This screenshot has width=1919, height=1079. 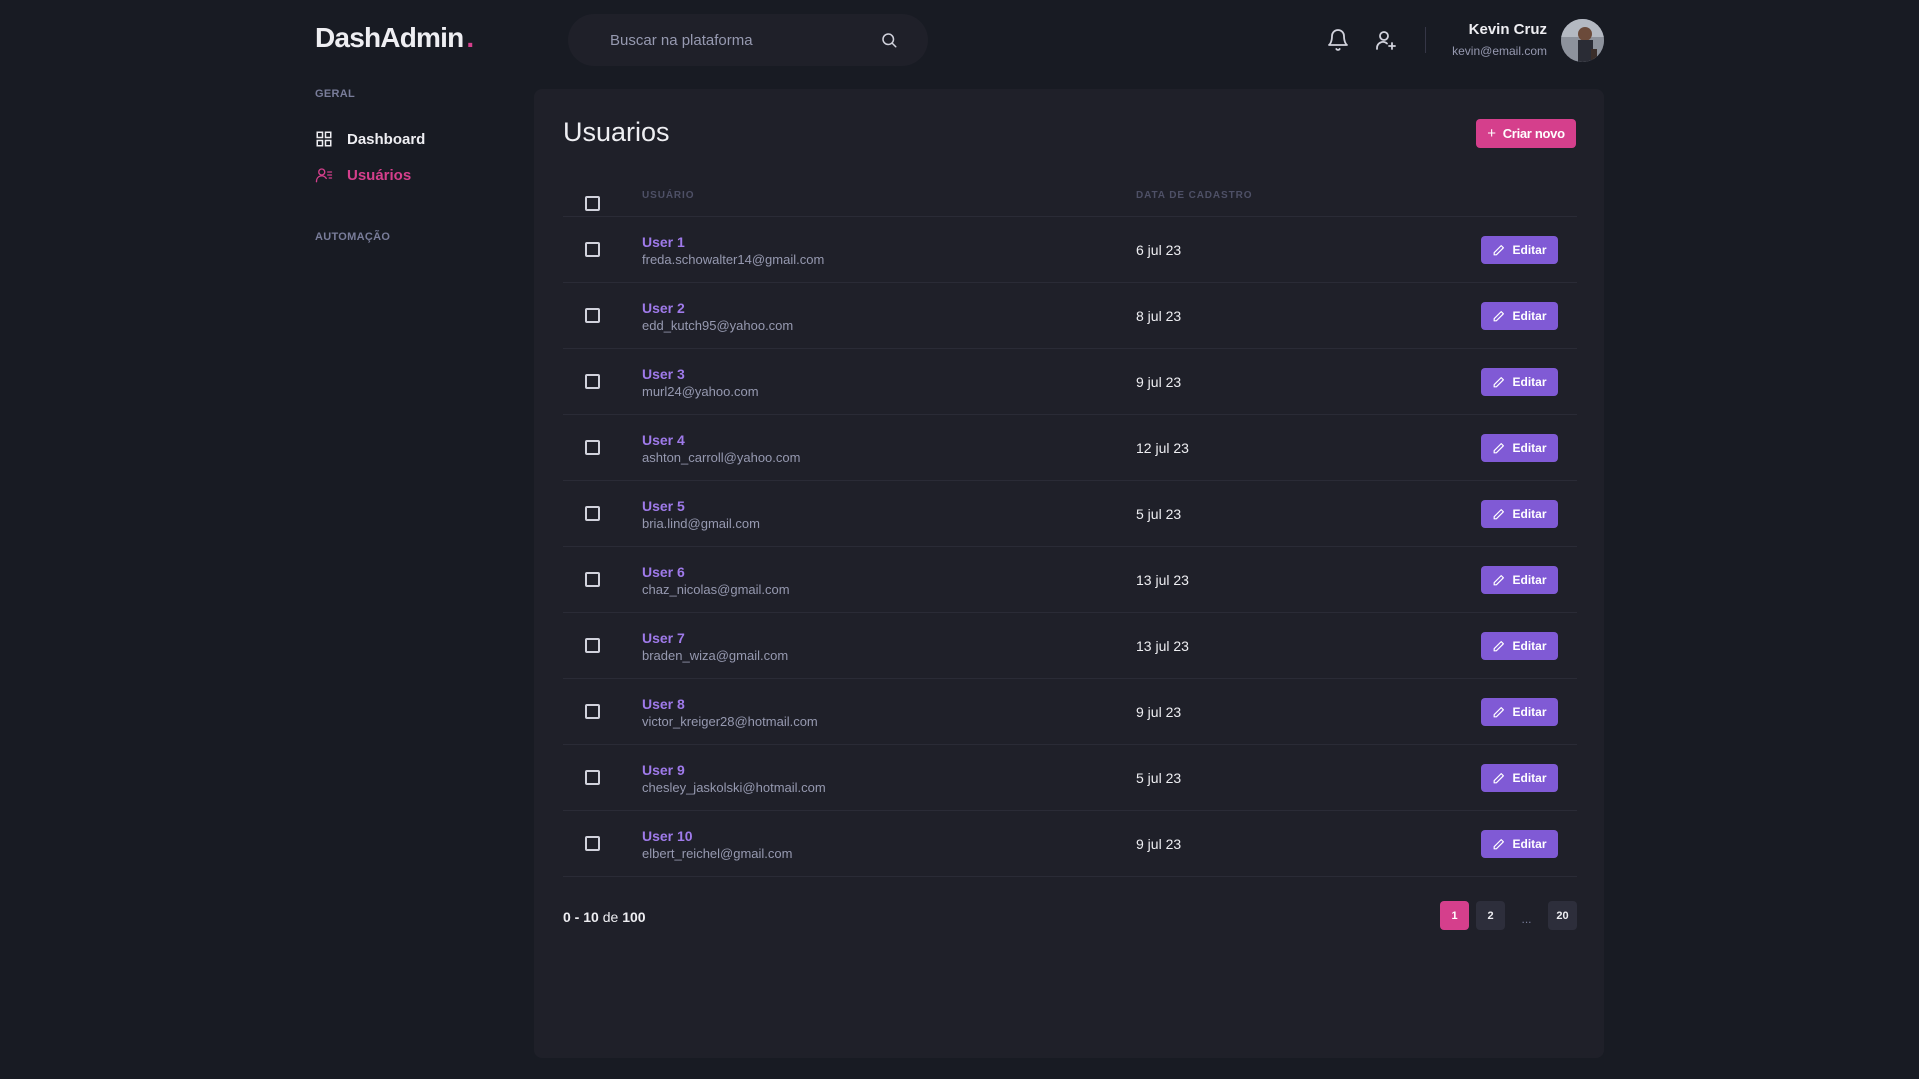 What do you see at coordinates (353, 237) in the screenshot?
I see `sidebar-section-automation: AUTOMAÇÃO` at bounding box center [353, 237].